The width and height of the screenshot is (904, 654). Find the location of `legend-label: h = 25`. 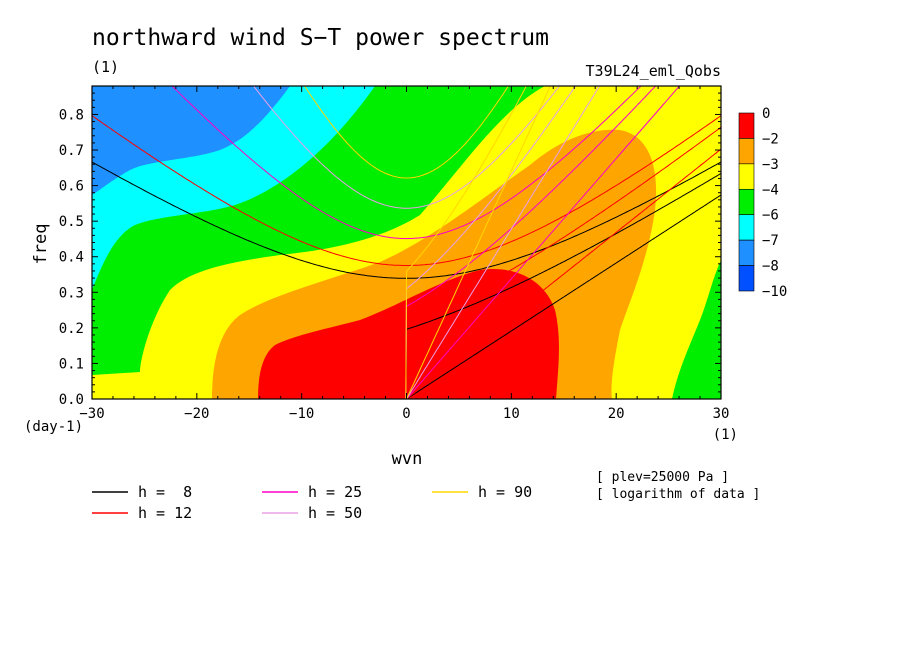

legend-label: h = 25 is located at coordinates (335, 492).